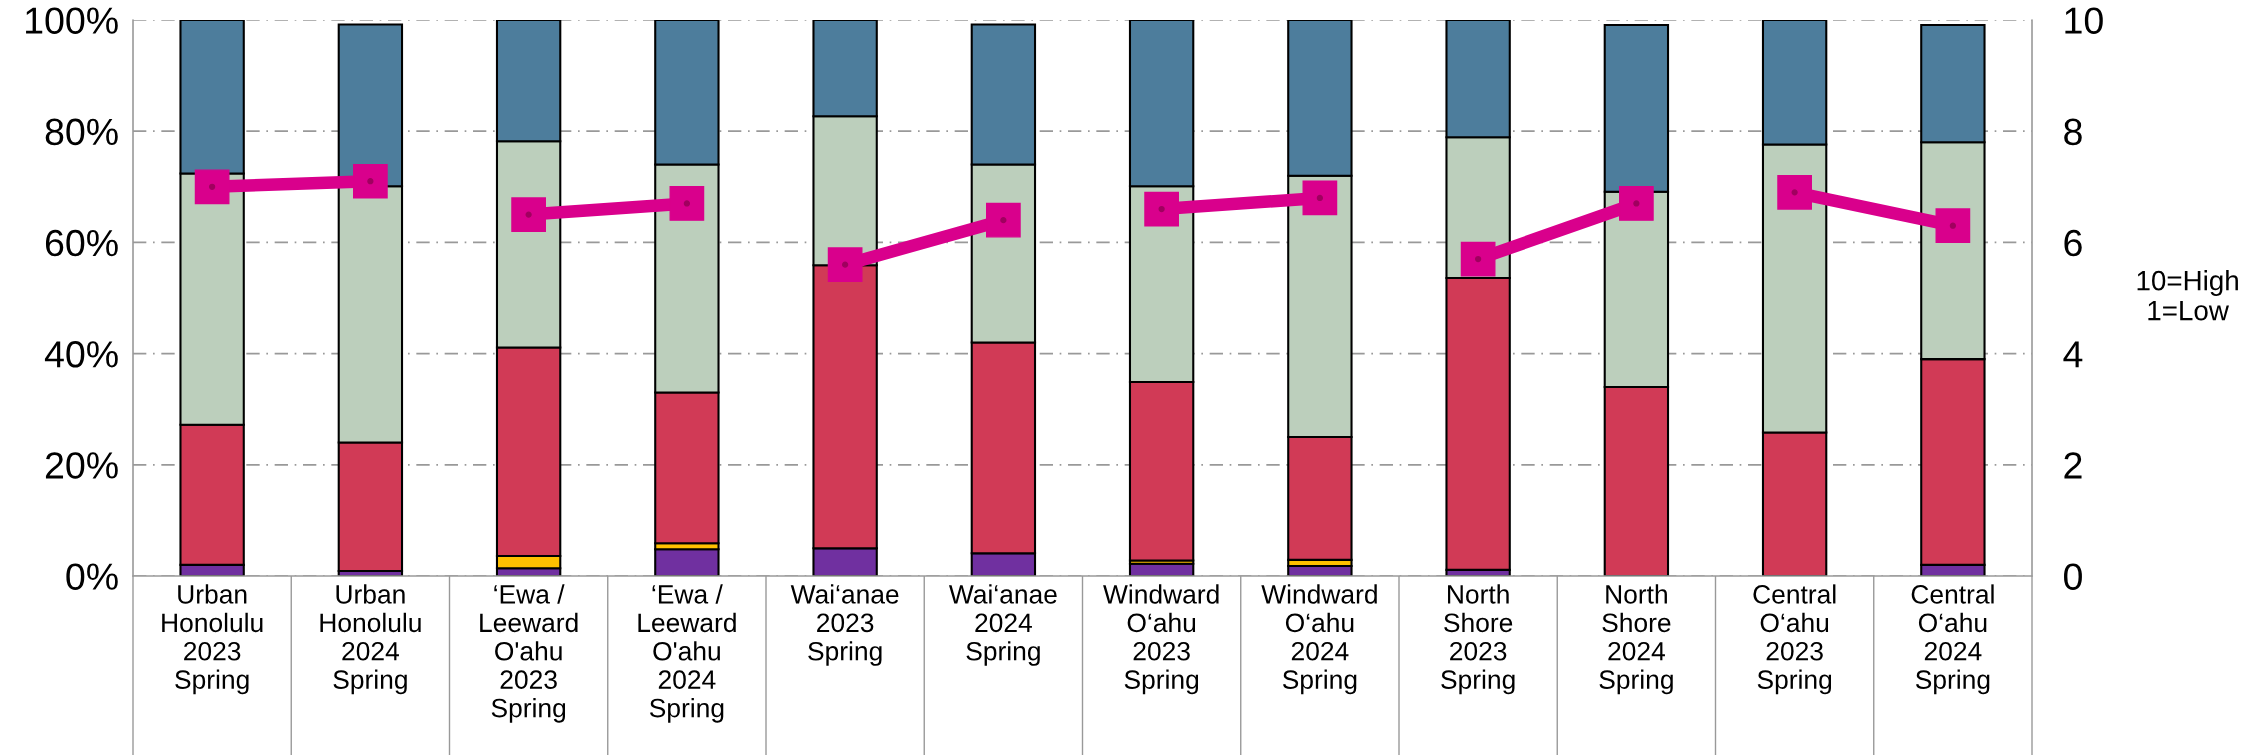  What do you see at coordinates (1952, 639) in the screenshot?
I see `x-tick-label: Central O‘ahu 2024 Spring` at bounding box center [1952, 639].